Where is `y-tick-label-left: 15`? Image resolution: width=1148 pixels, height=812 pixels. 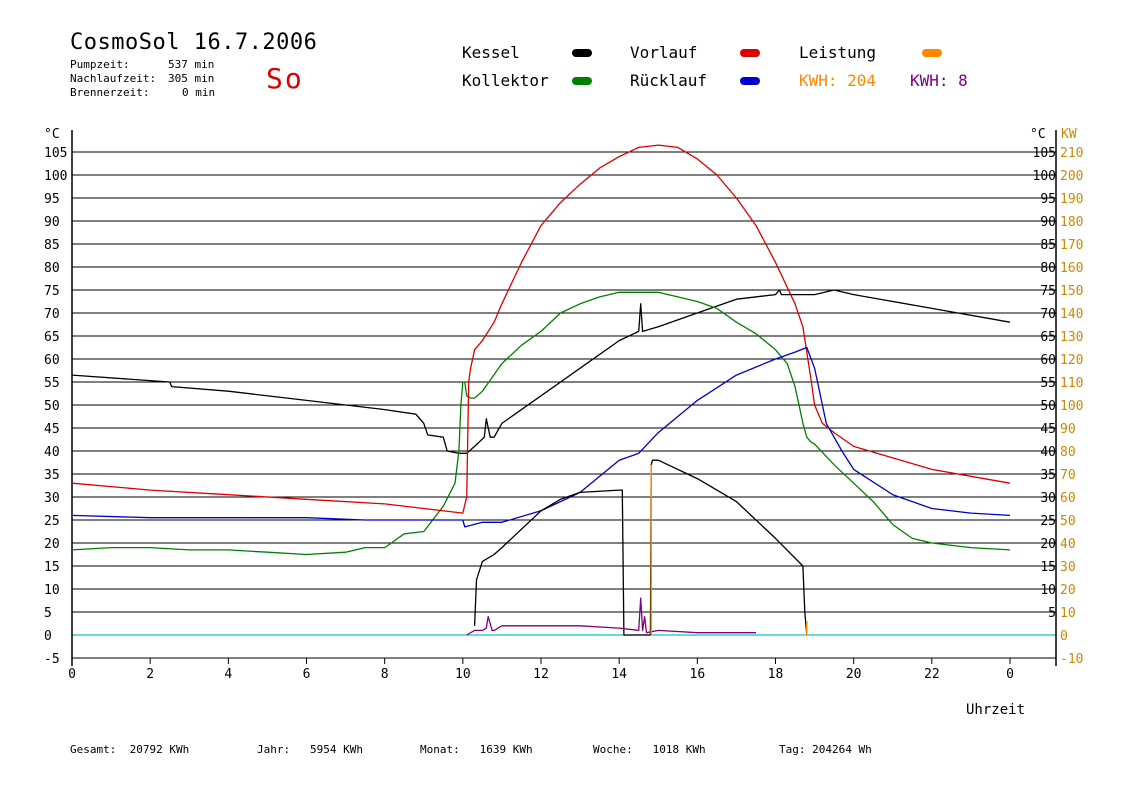
y-tick-label-left: 15 is located at coordinates (52, 567).